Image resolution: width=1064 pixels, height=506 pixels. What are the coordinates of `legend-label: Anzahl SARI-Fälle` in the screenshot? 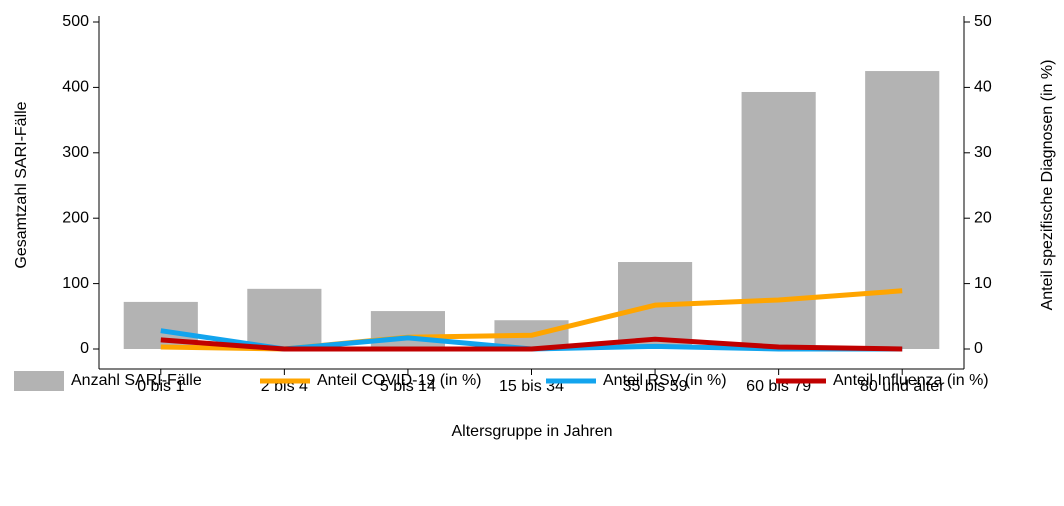 It's located at (136, 380).